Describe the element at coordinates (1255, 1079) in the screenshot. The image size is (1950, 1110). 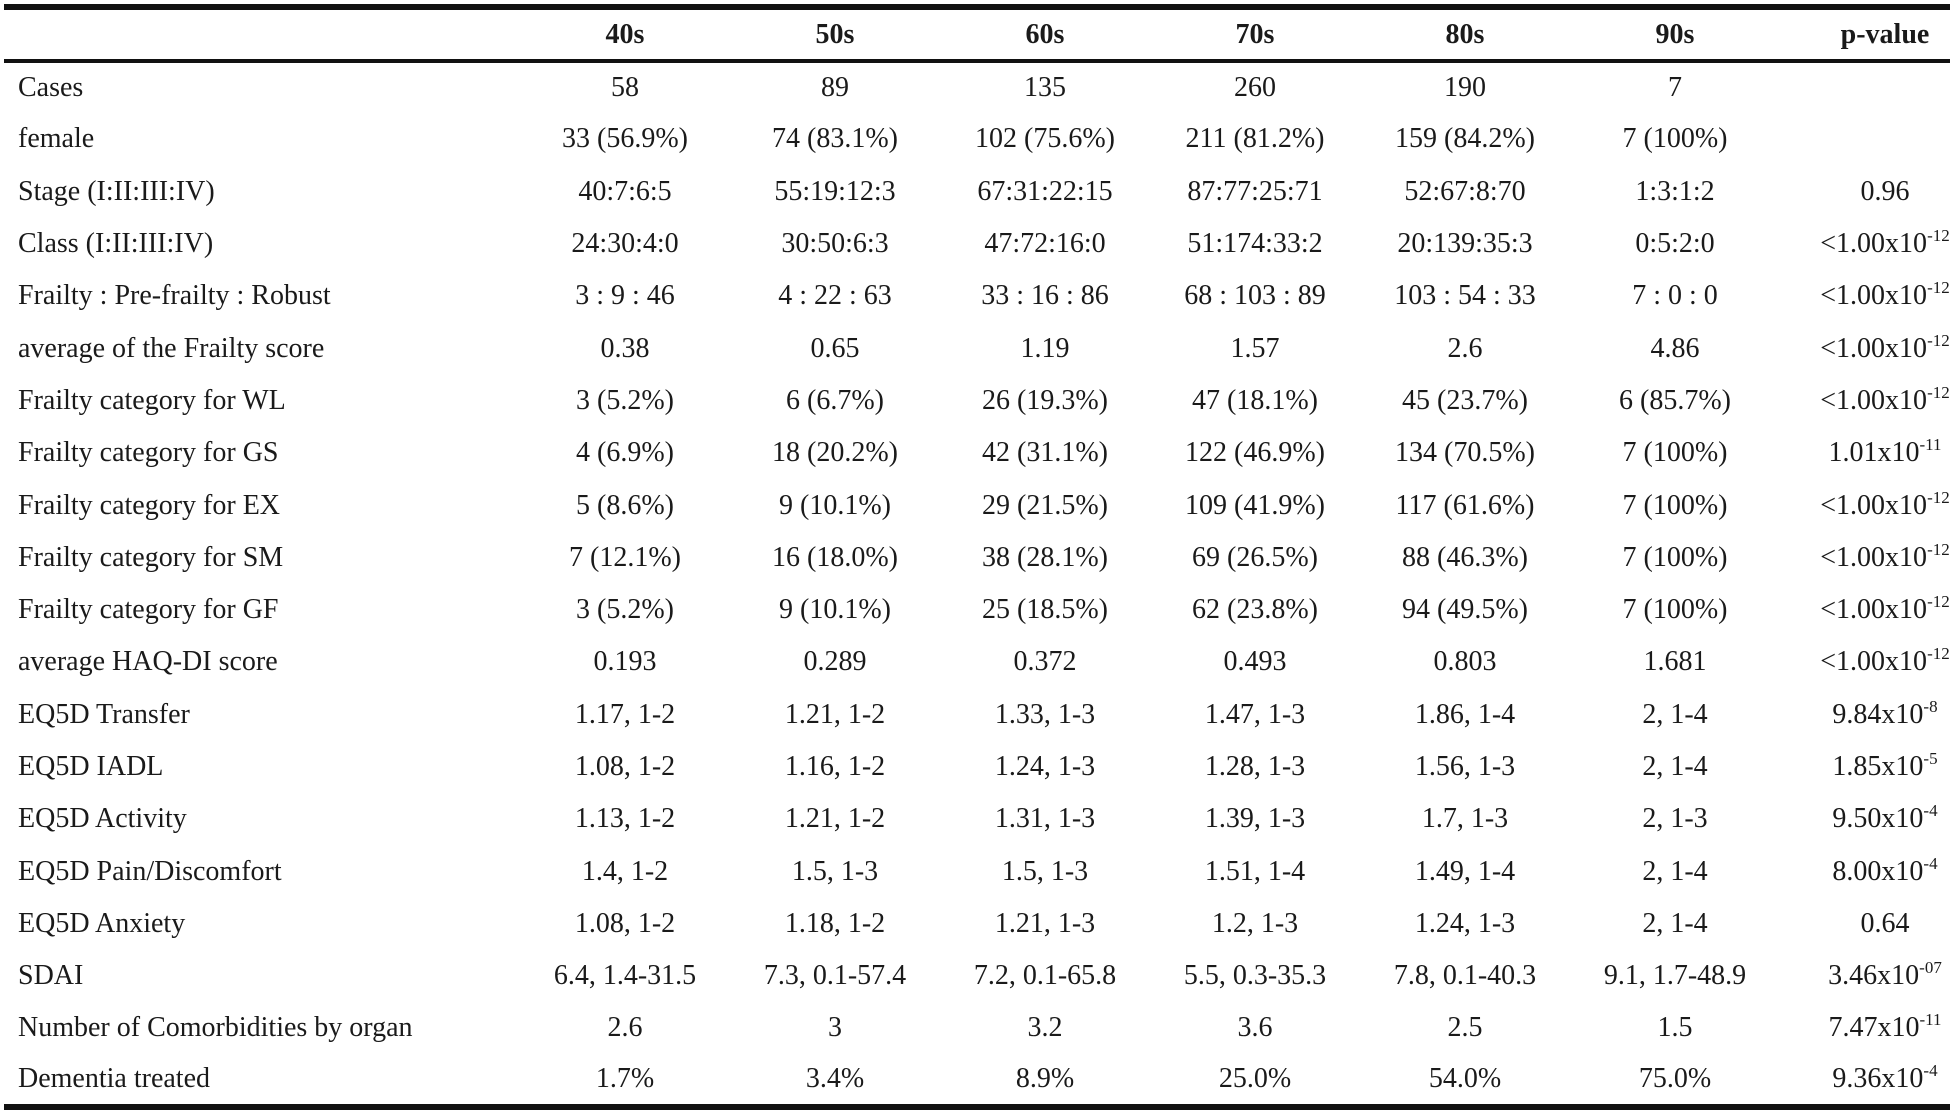
I see `table-cell: 25.0%` at that location.